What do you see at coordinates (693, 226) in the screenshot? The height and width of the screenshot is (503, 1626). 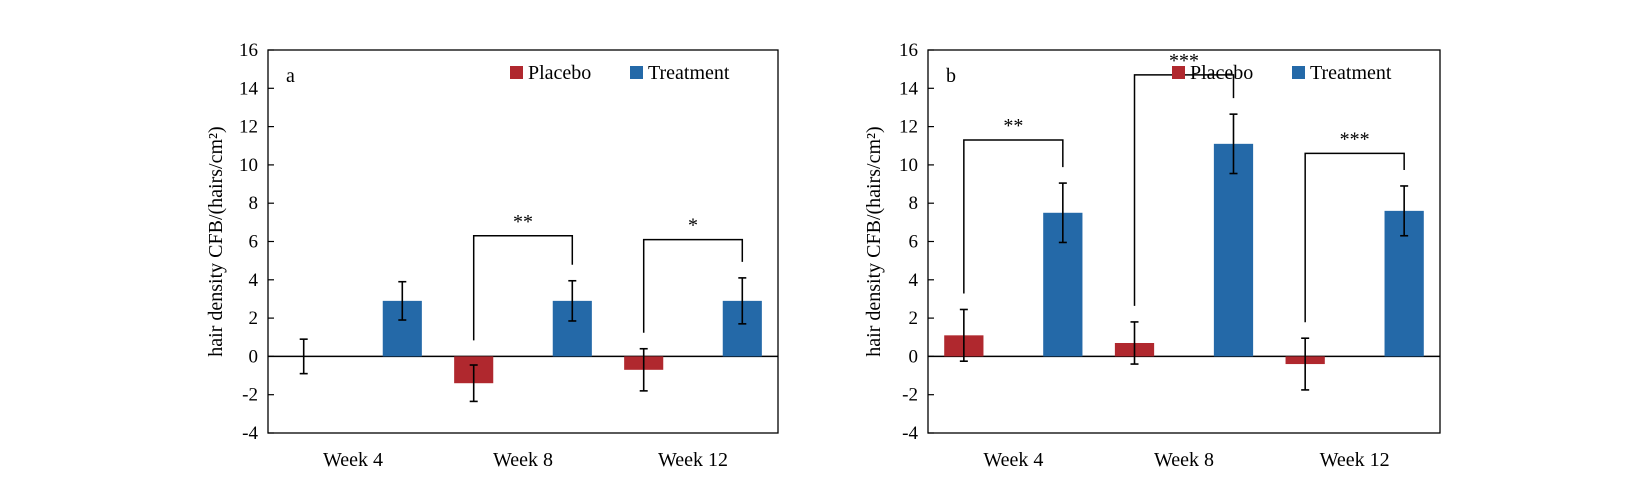 I see `significance-label: *` at bounding box center [693, 226].